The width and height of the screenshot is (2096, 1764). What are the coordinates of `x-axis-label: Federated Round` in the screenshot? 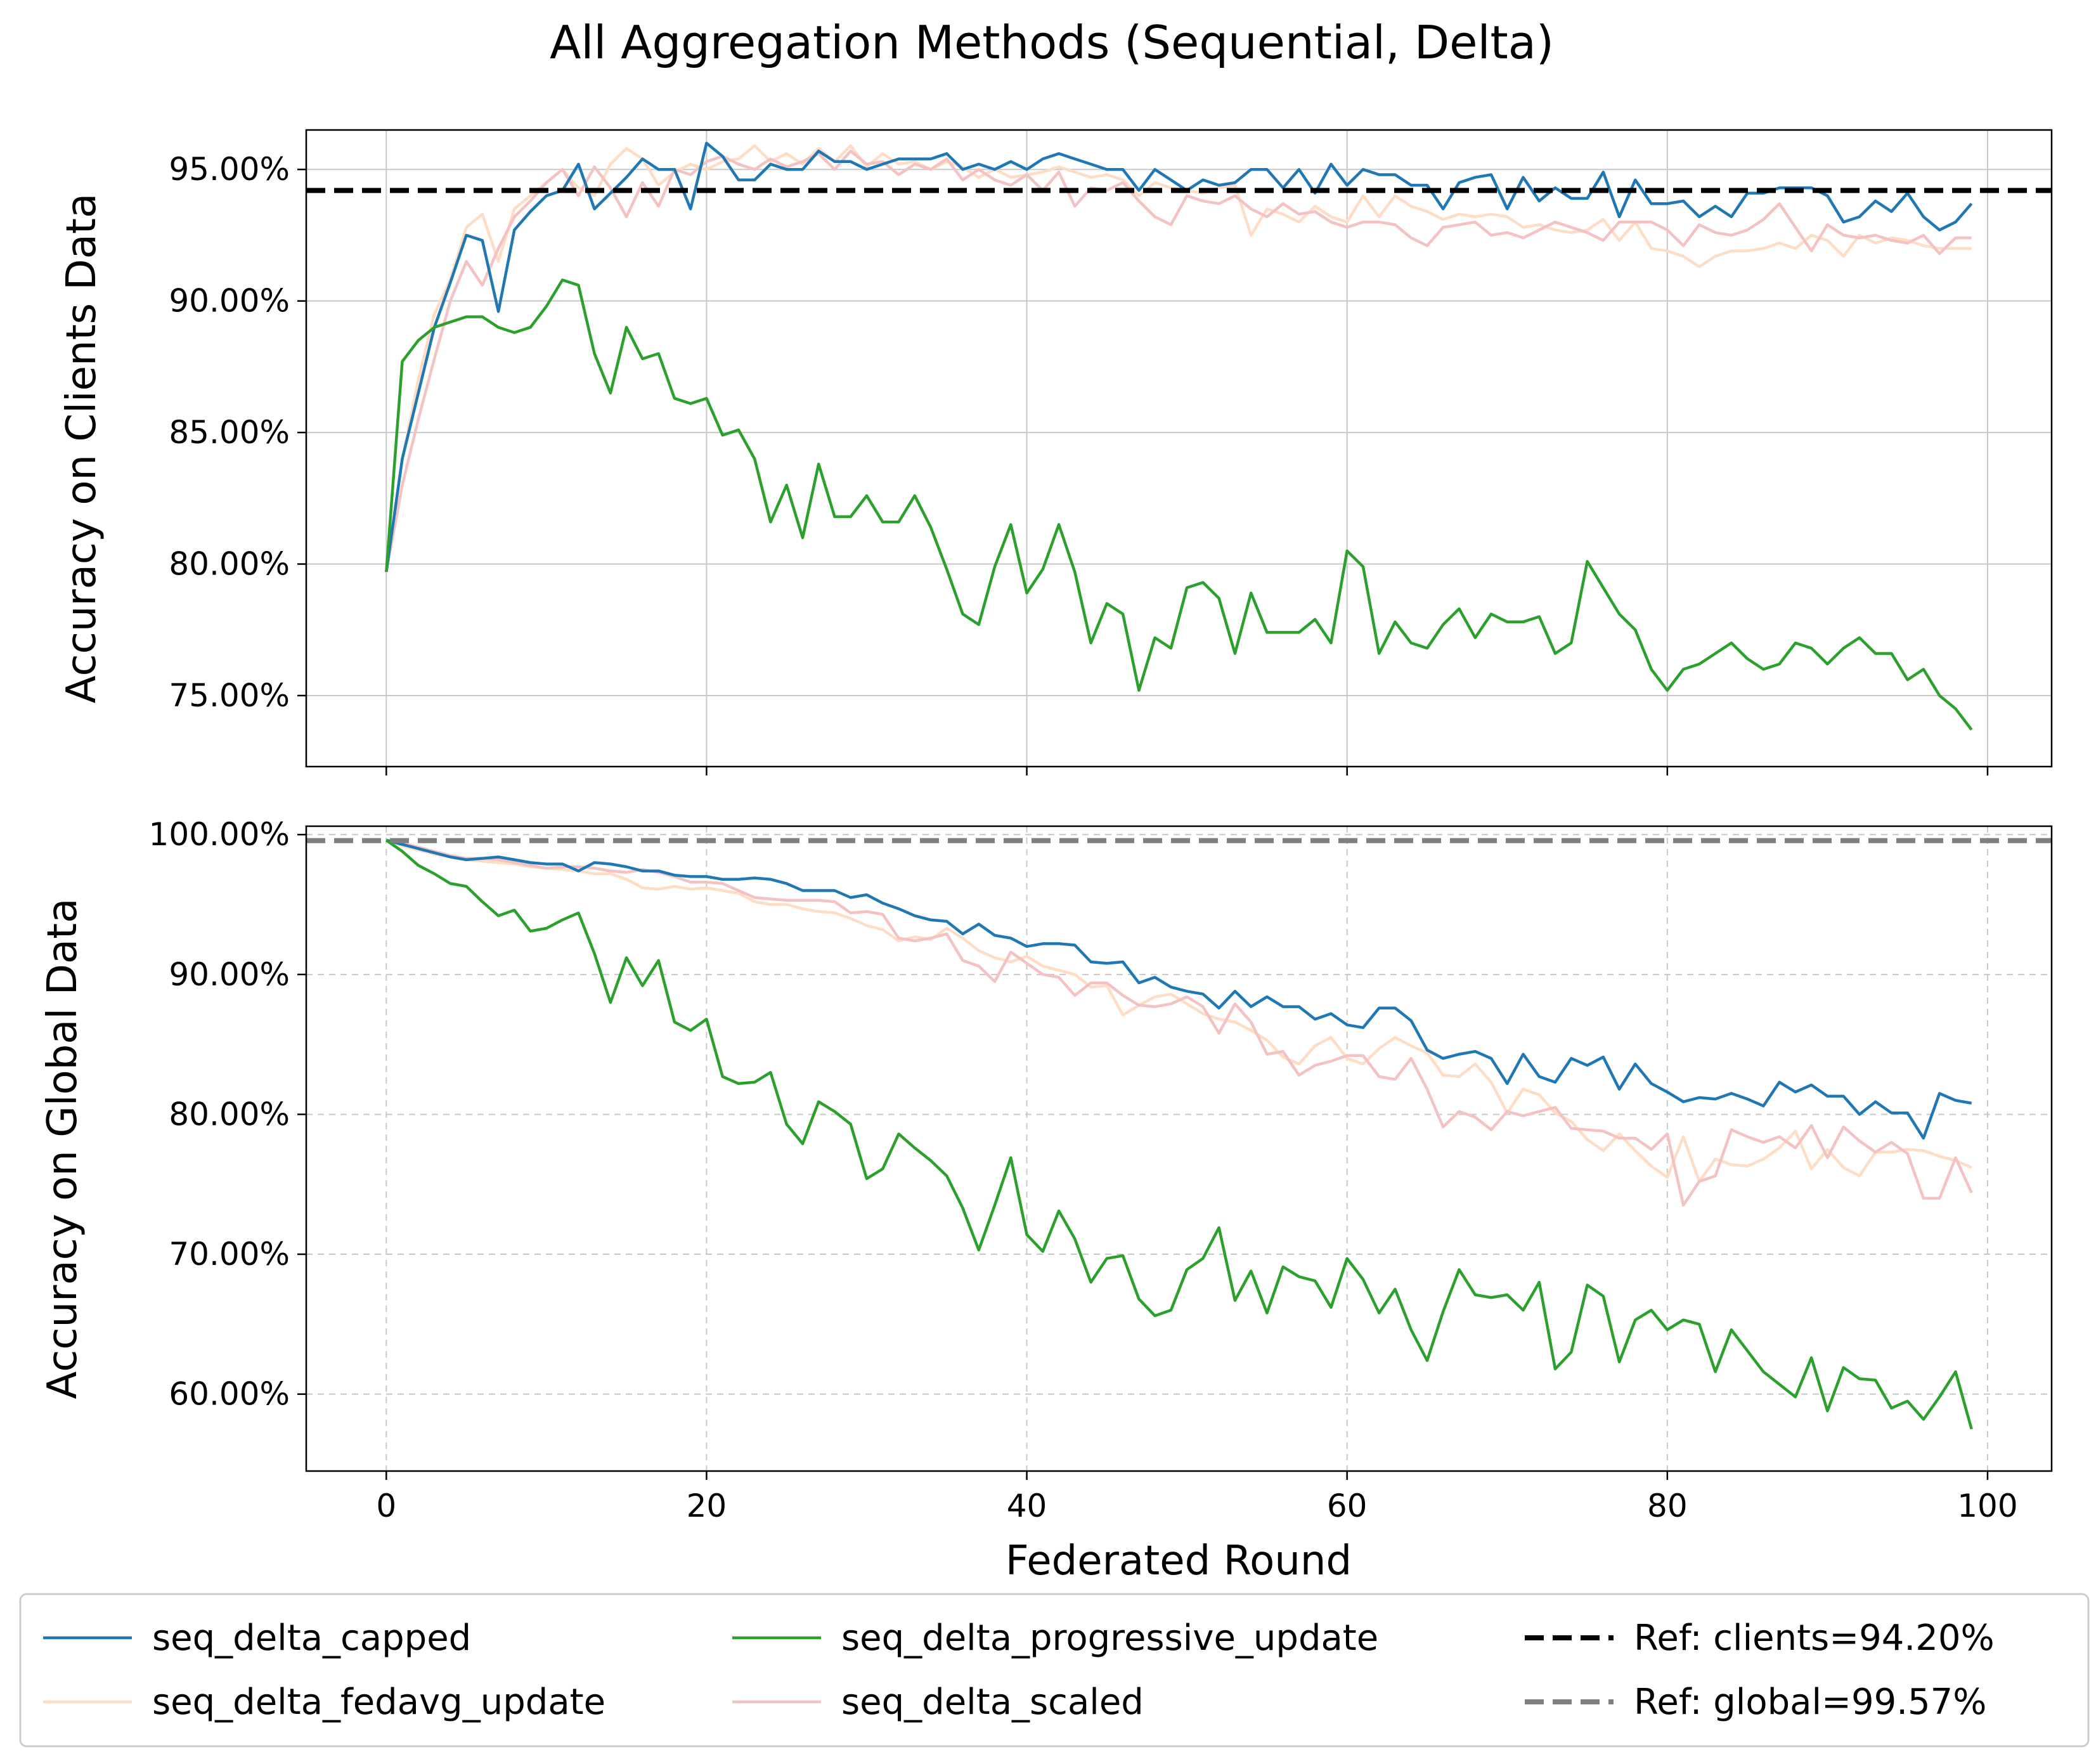 It's located at (1179, 1562).